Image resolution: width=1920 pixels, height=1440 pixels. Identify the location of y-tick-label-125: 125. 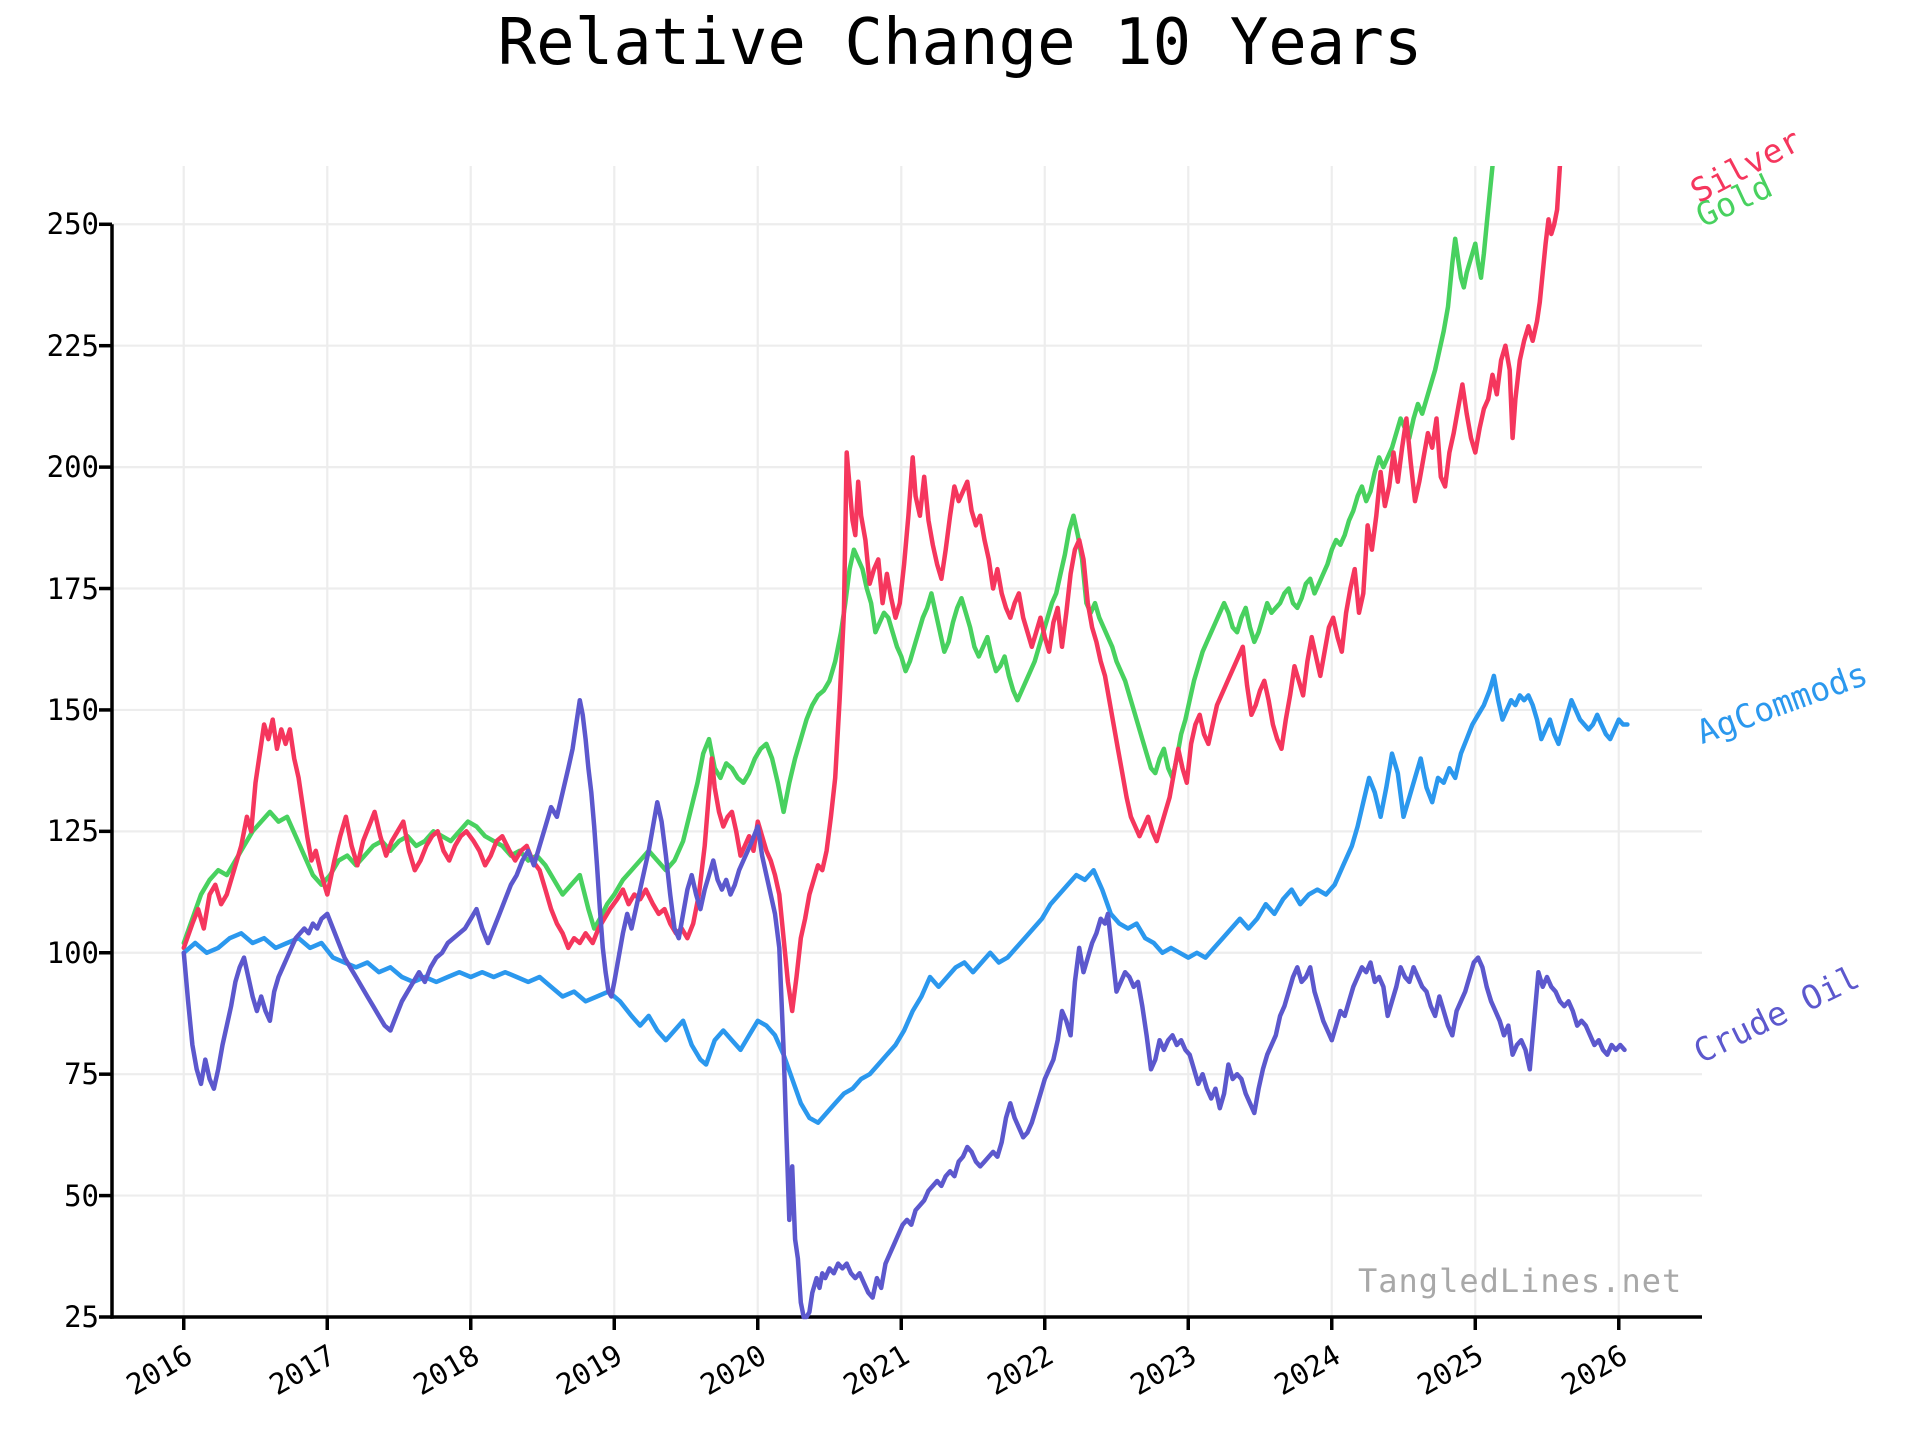
(72, 831).